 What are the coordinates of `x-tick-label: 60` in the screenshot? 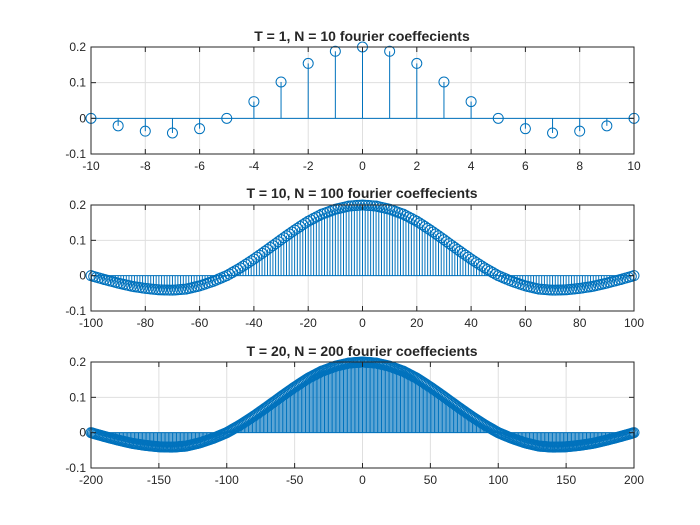 It's located at (526, 323).